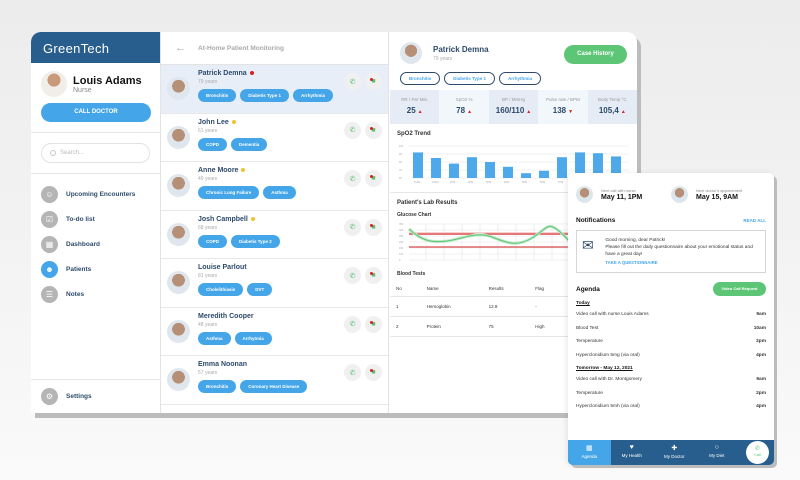 The image size is (800, 480). I want to click on vital-label: BP / MmHg, so click(513, 99).